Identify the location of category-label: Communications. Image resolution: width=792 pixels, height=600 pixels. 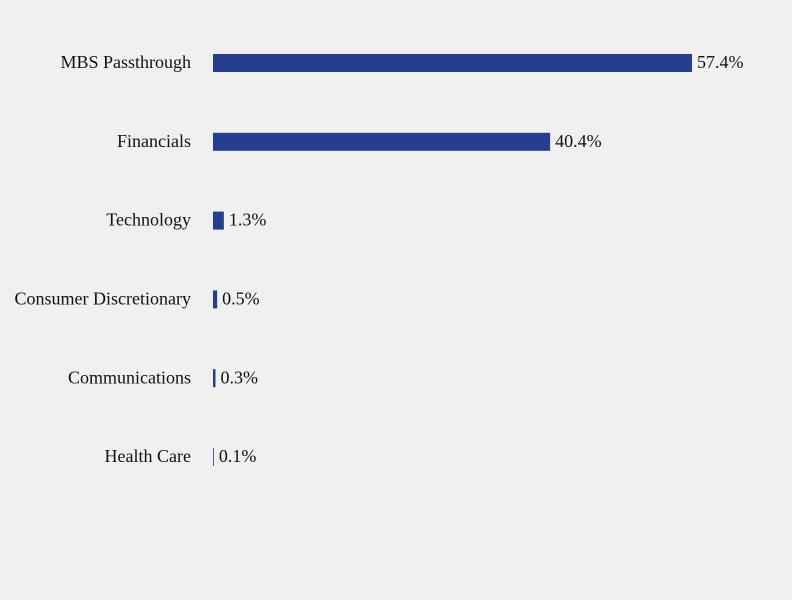
(129, 377).